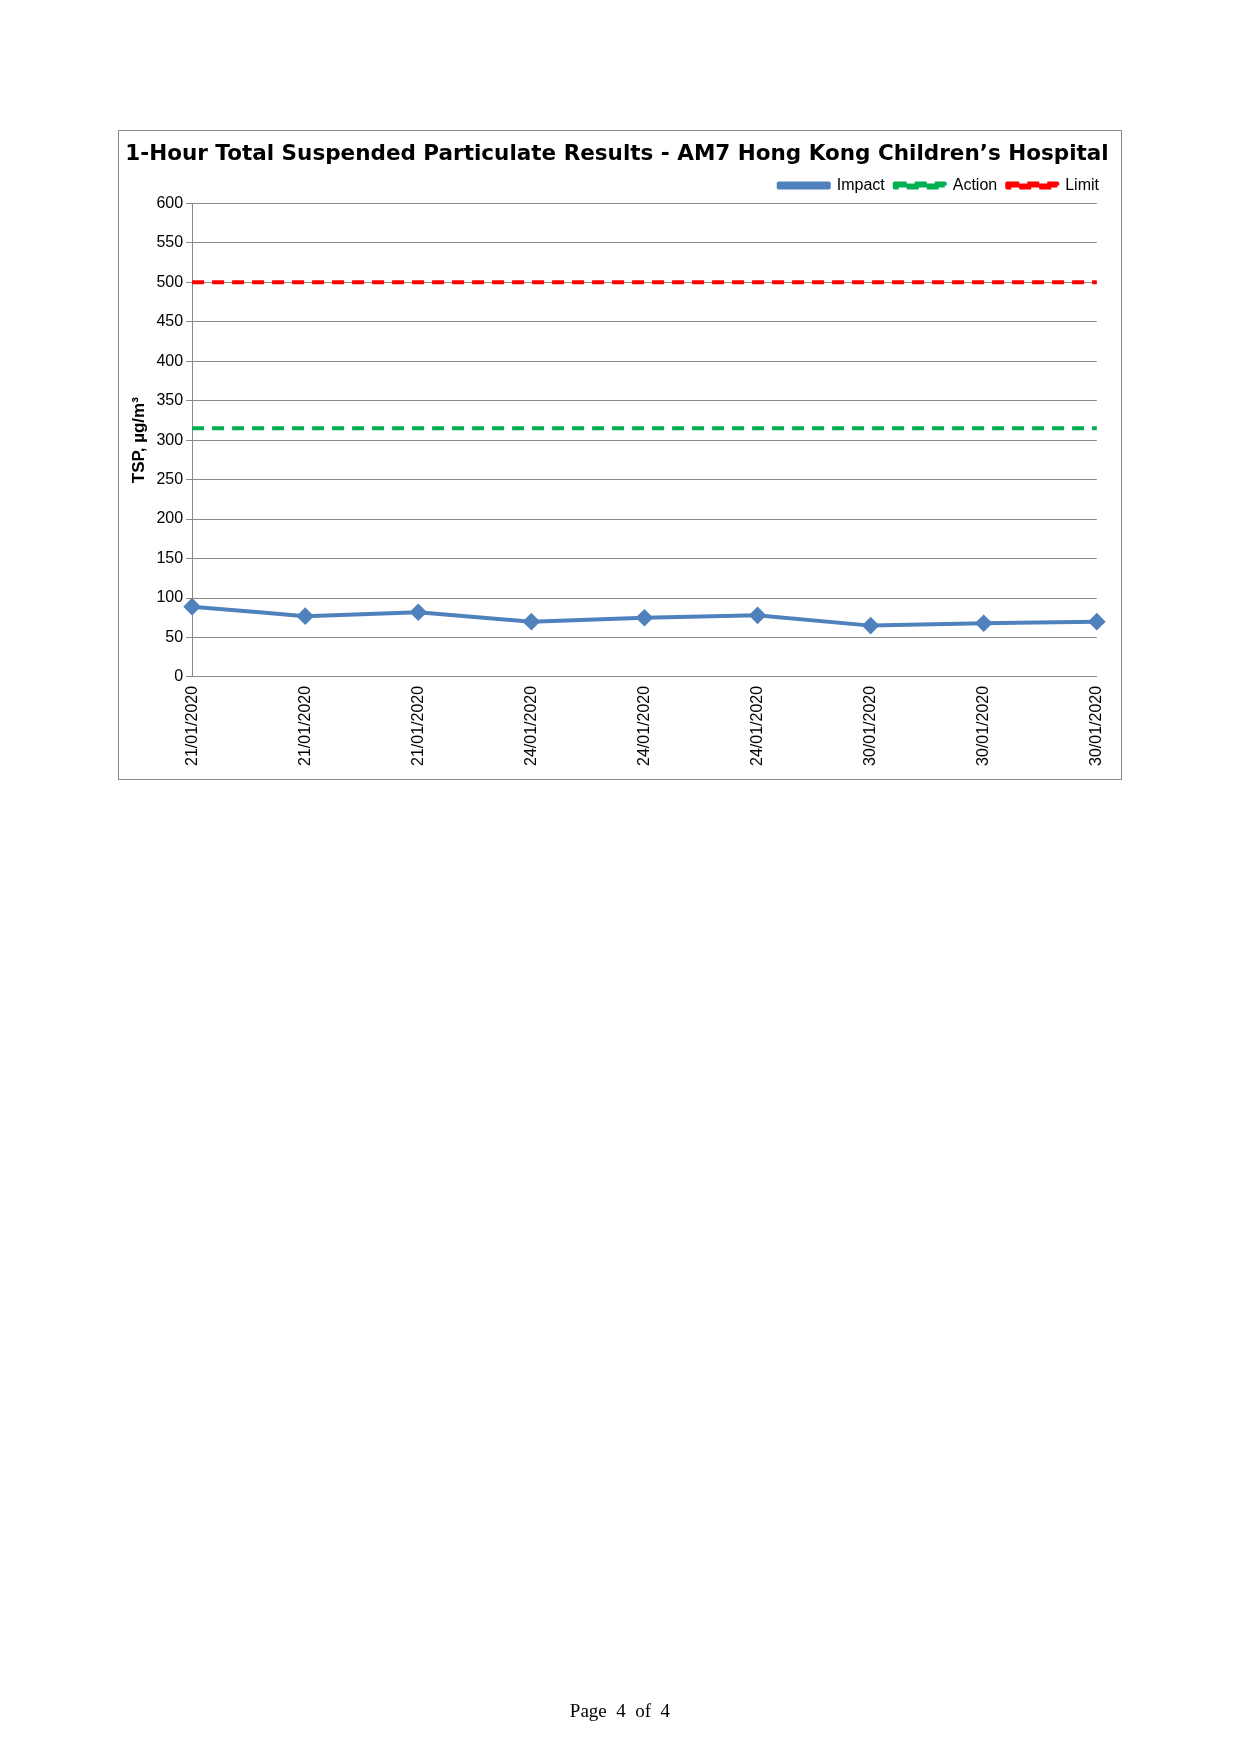  Describe the element at coordinates (138, 440) in the screenshot. I see `y-axis-title: TSP, µg/m³` at that location.